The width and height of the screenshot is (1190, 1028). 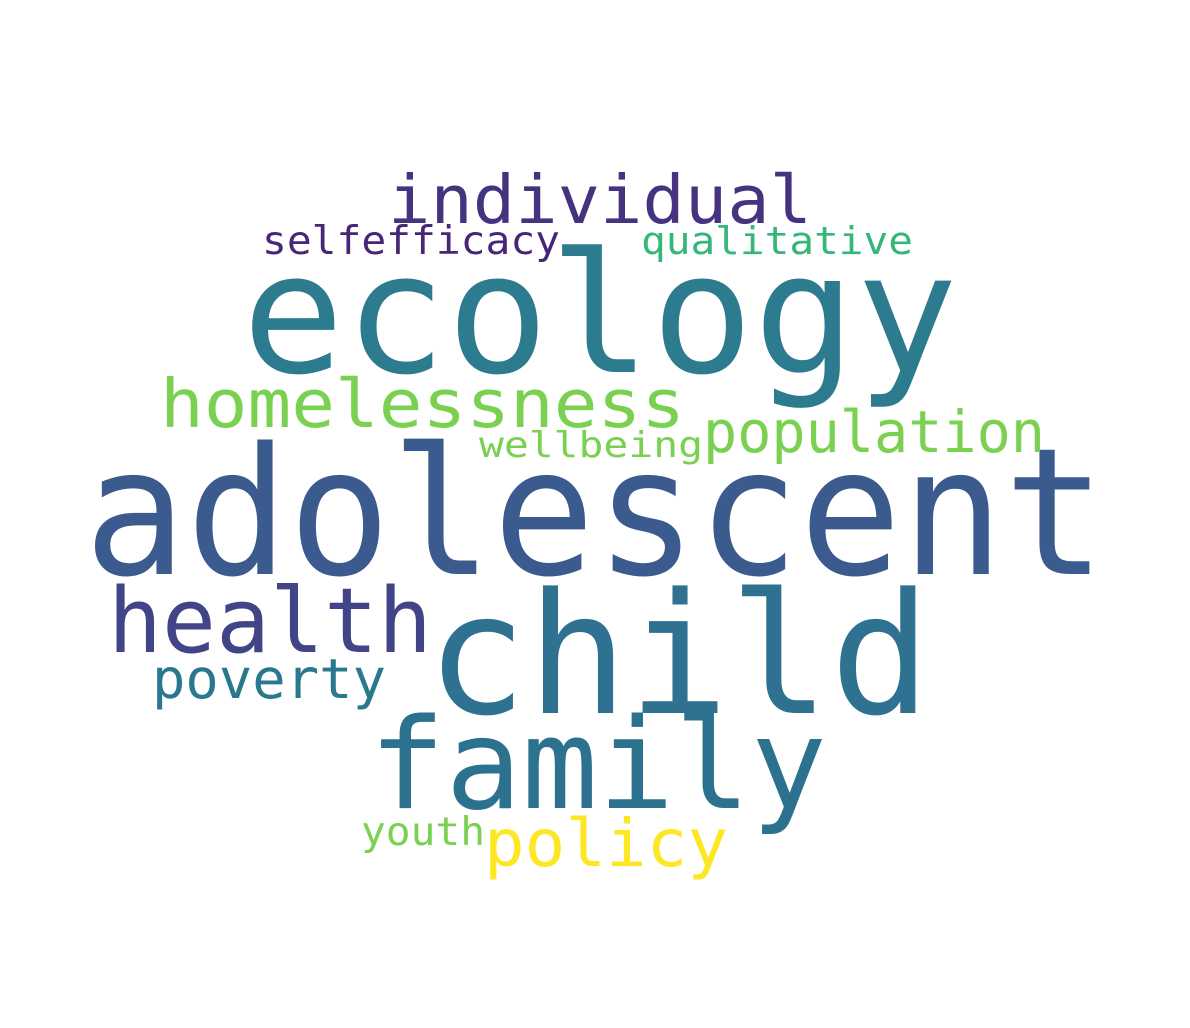 I want to click on word-individual: individual, so click(x=600, y=200).